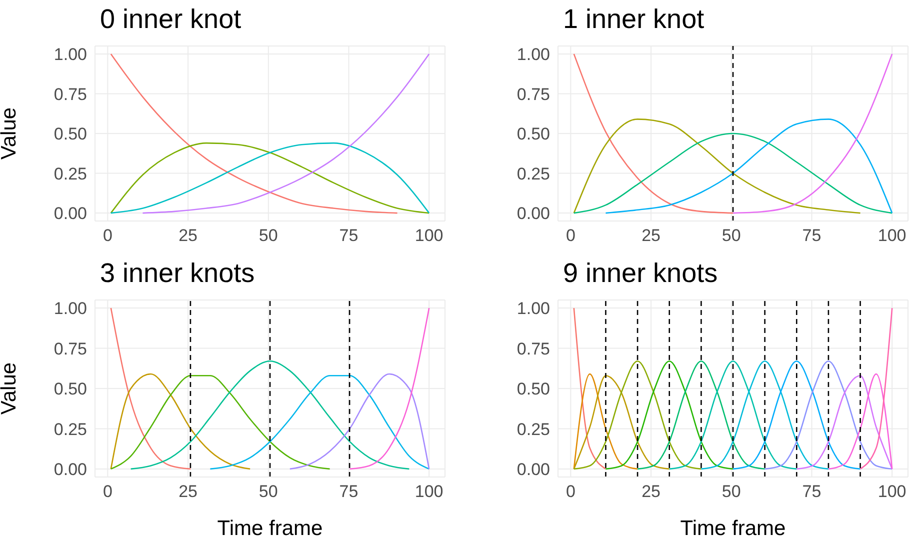 This screenshot has height=537, width=921. Describe the element at coordinates (170, 19) in the screenshot. I see `chart-title: 0 inner knot` at that location.